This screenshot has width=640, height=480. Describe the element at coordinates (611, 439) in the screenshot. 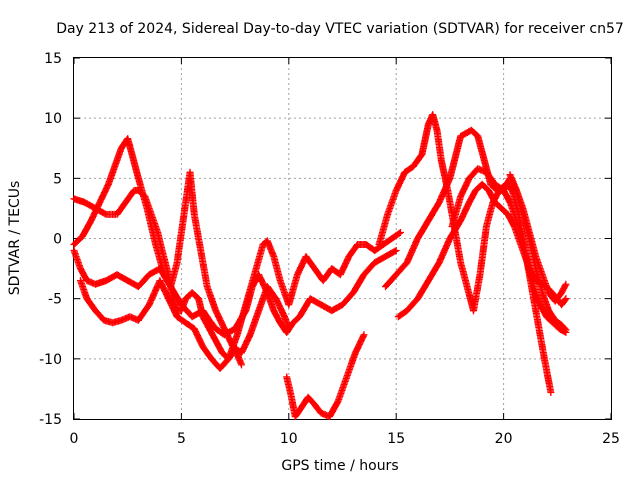

I see `x-tick-label: 25` at that location.